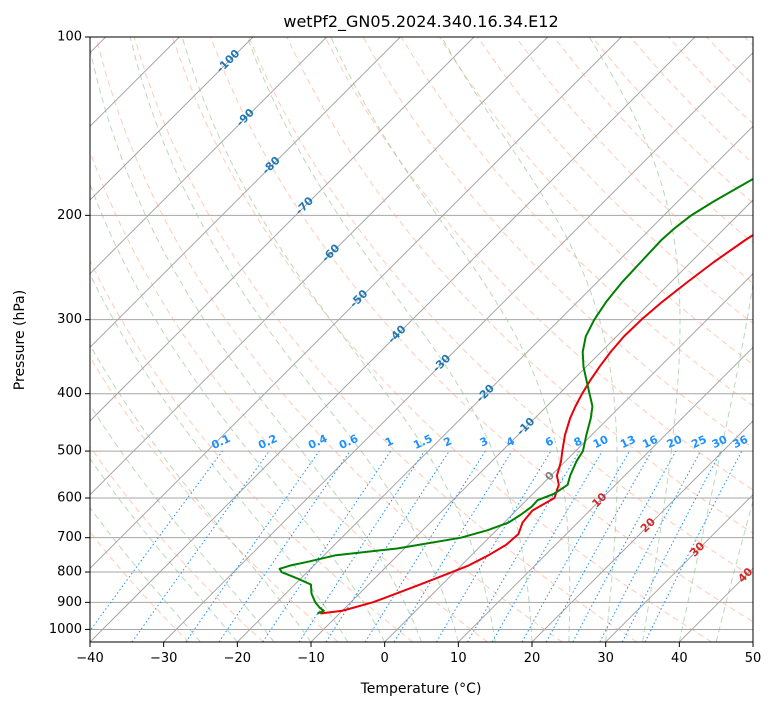  I want to click on x-tick-label: −10, so click(310, 658).